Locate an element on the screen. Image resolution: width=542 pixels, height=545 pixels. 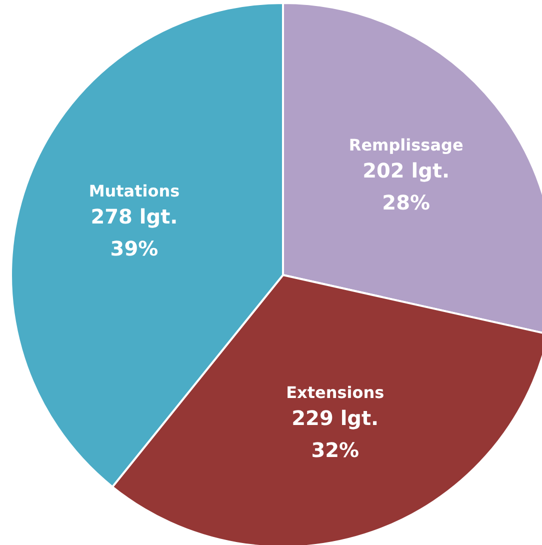
slice-label: Mutations is located at coordinates (134, 191).